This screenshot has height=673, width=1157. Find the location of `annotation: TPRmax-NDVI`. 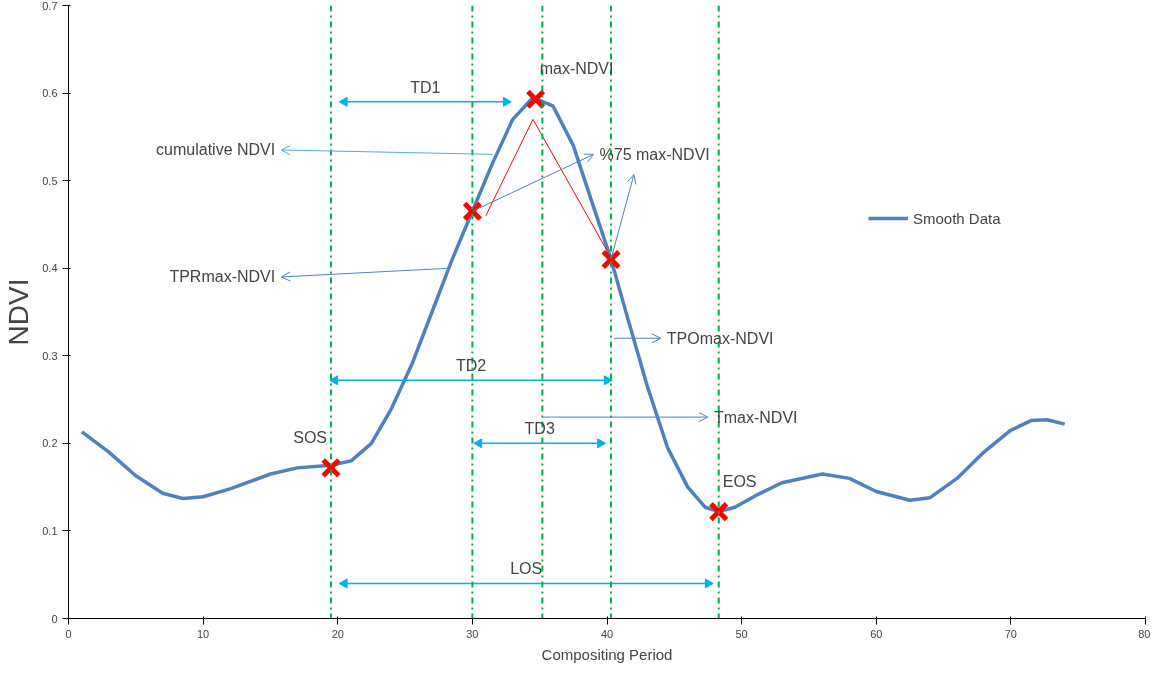

annotation: TPRmax-NDVI is located at coordinates (222, 277).